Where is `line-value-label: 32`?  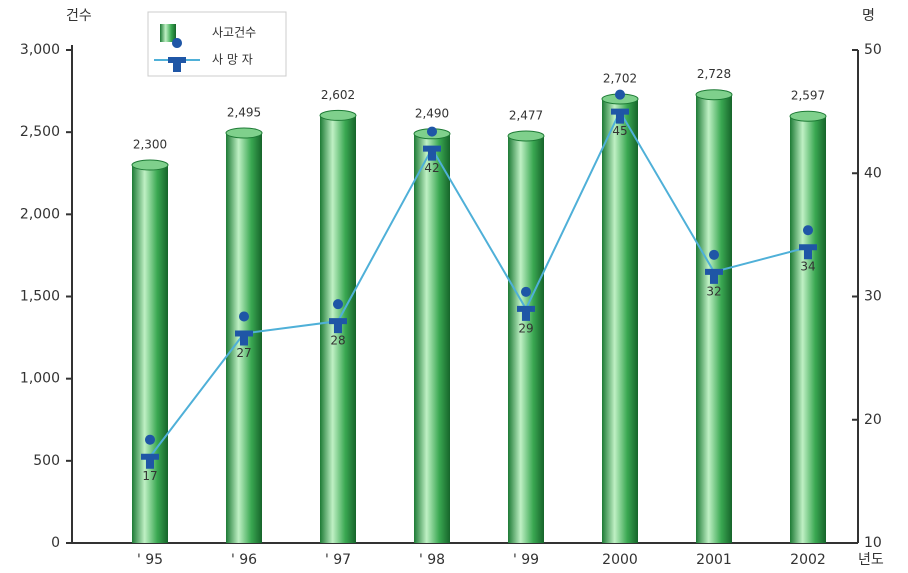 line-value-label: 32 is located at coordinates (713, 291).